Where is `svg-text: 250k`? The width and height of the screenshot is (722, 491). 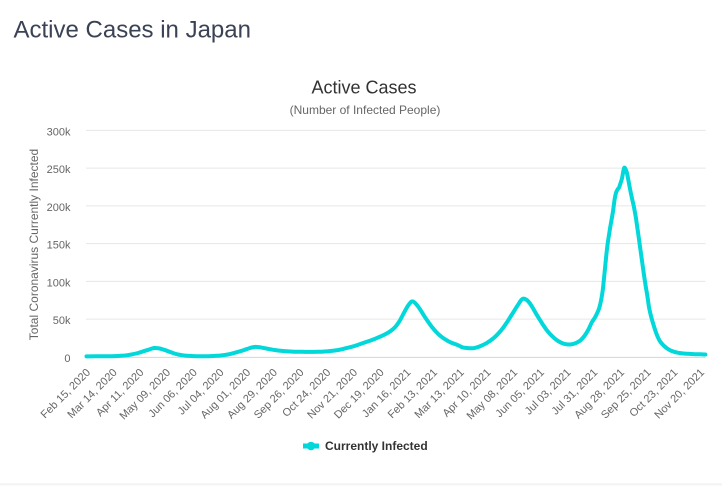
svg-text: 250k is located at coordinates (59, 170).